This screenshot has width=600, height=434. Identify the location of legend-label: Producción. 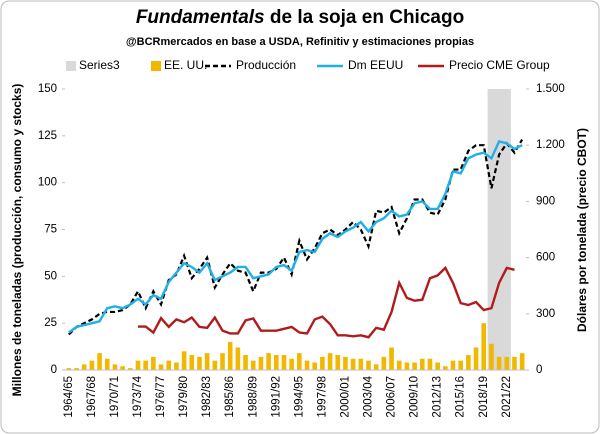
(266, 65).